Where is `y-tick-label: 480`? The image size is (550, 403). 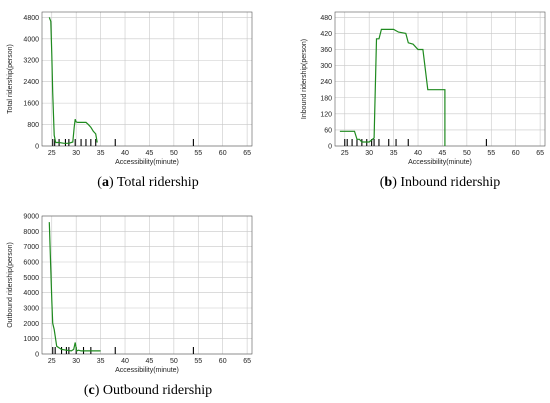 y-tick-label: 480 is located at coordinates (326, 18).